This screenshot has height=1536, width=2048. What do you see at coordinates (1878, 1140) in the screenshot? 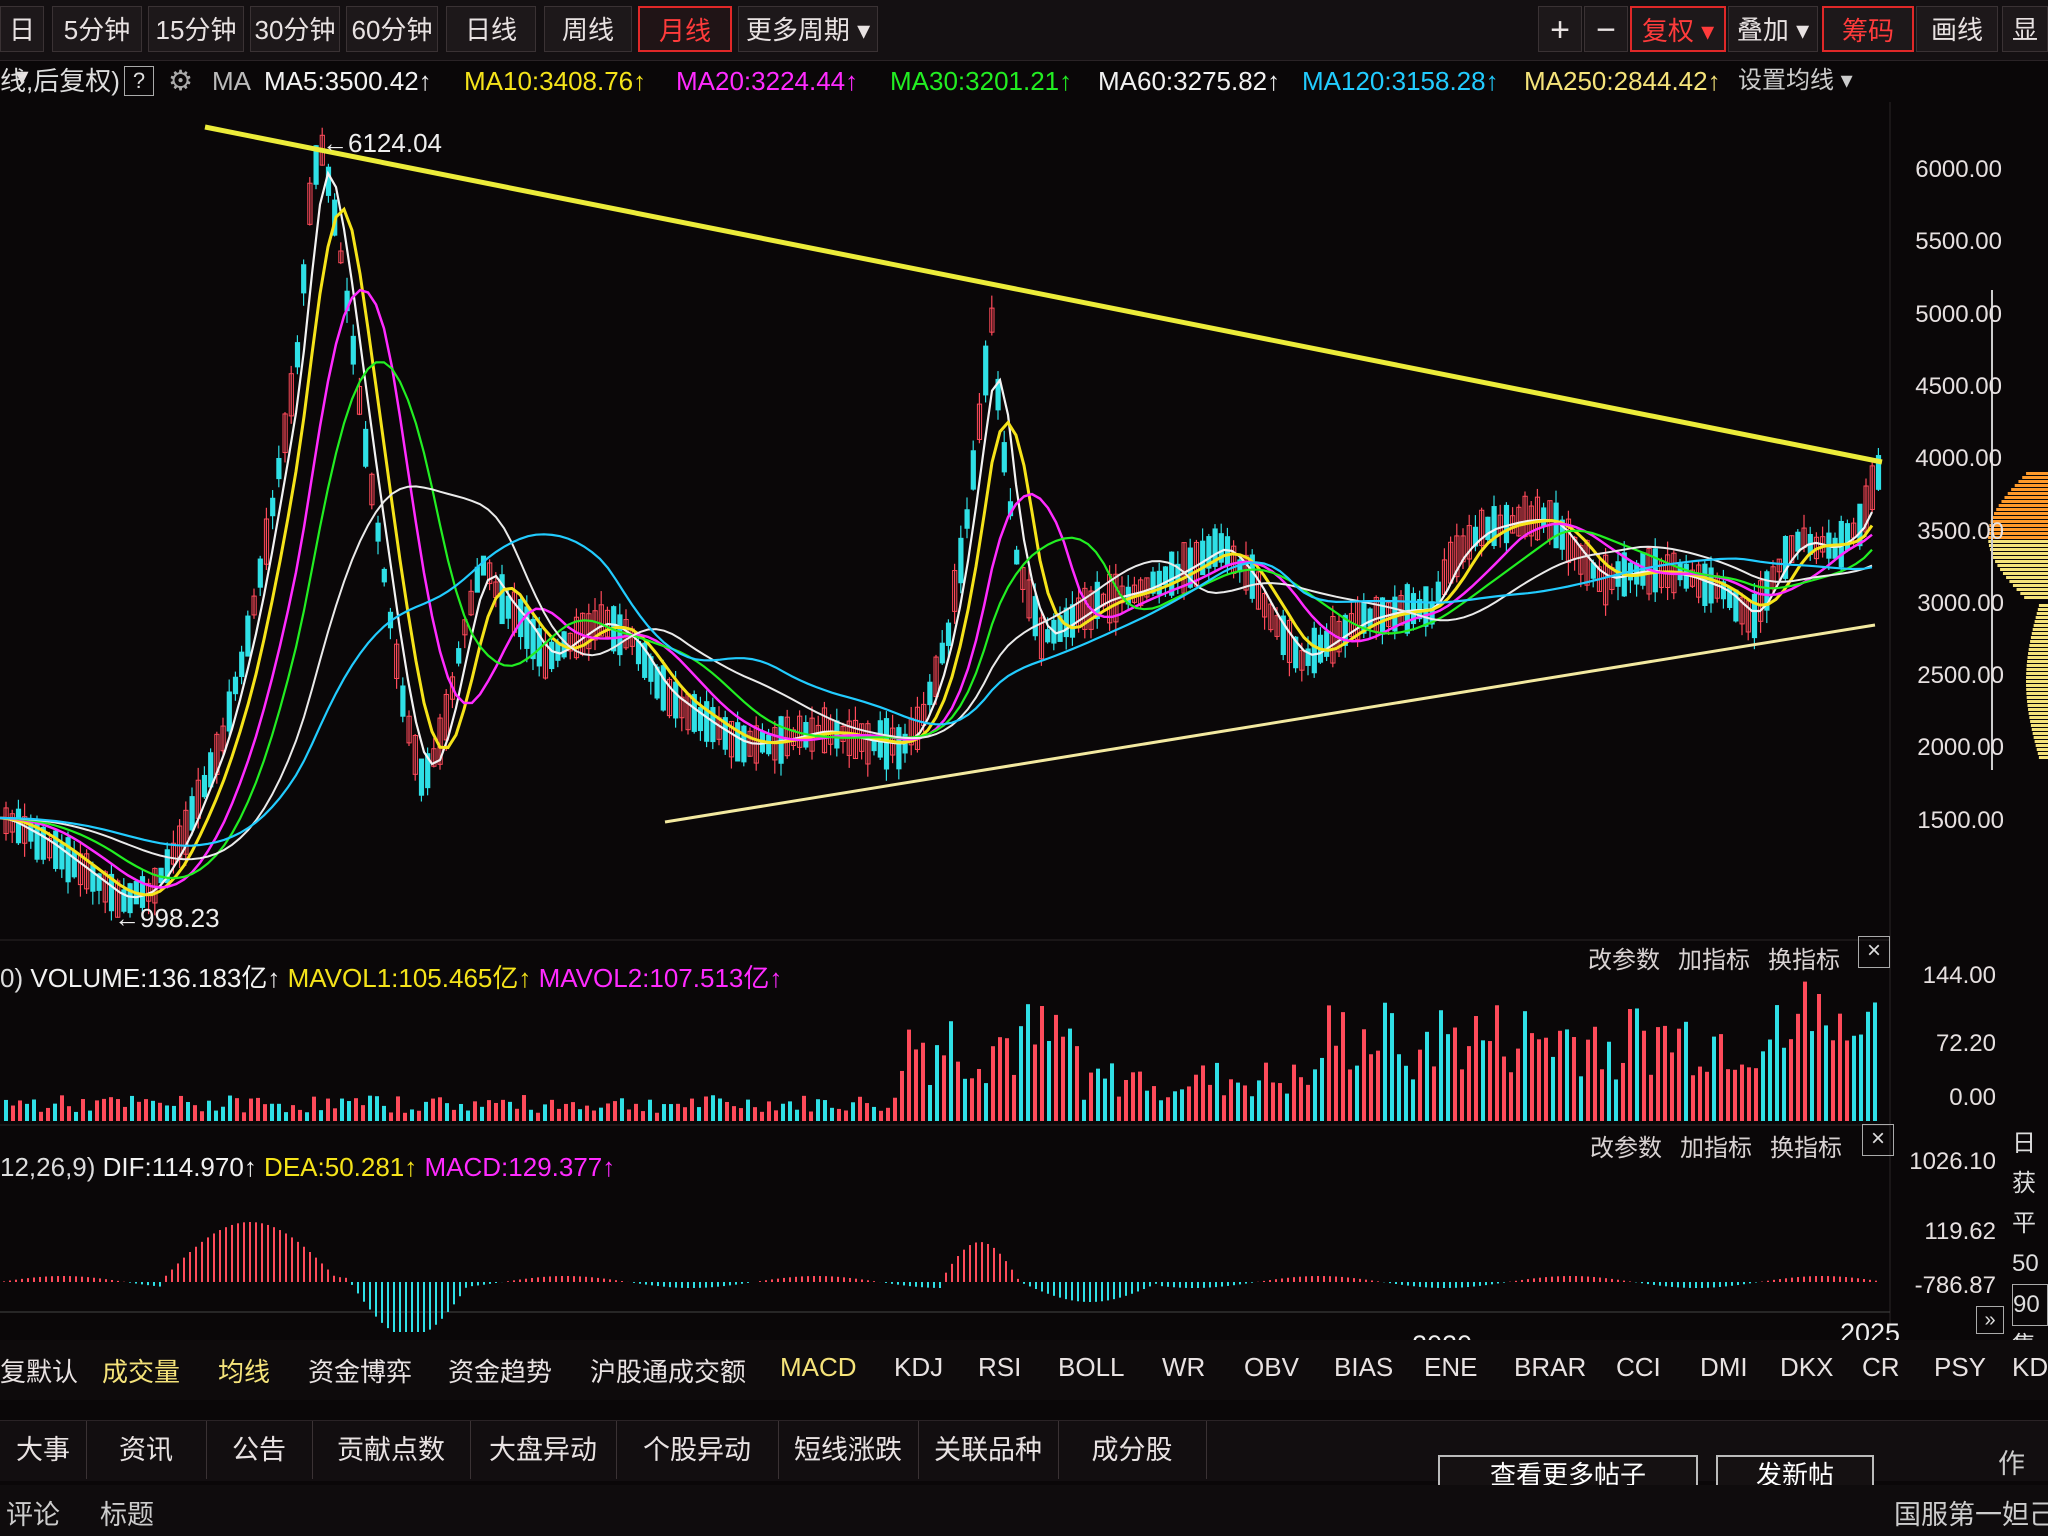
I see `macd-close-icon: ×` at bounding box center [1878, 1140].